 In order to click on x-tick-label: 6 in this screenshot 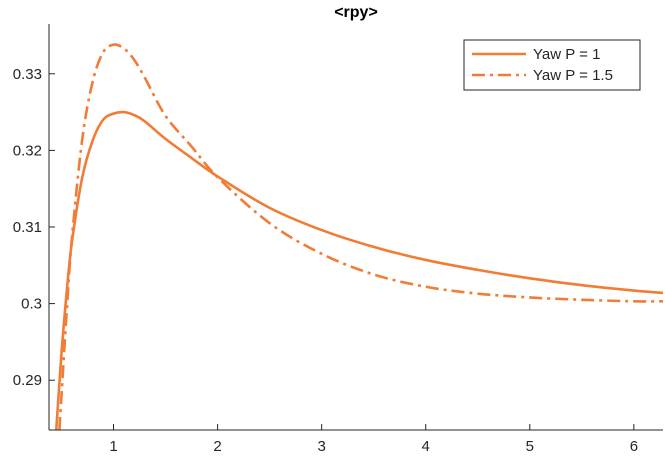, I will do `click(634, 446)`.